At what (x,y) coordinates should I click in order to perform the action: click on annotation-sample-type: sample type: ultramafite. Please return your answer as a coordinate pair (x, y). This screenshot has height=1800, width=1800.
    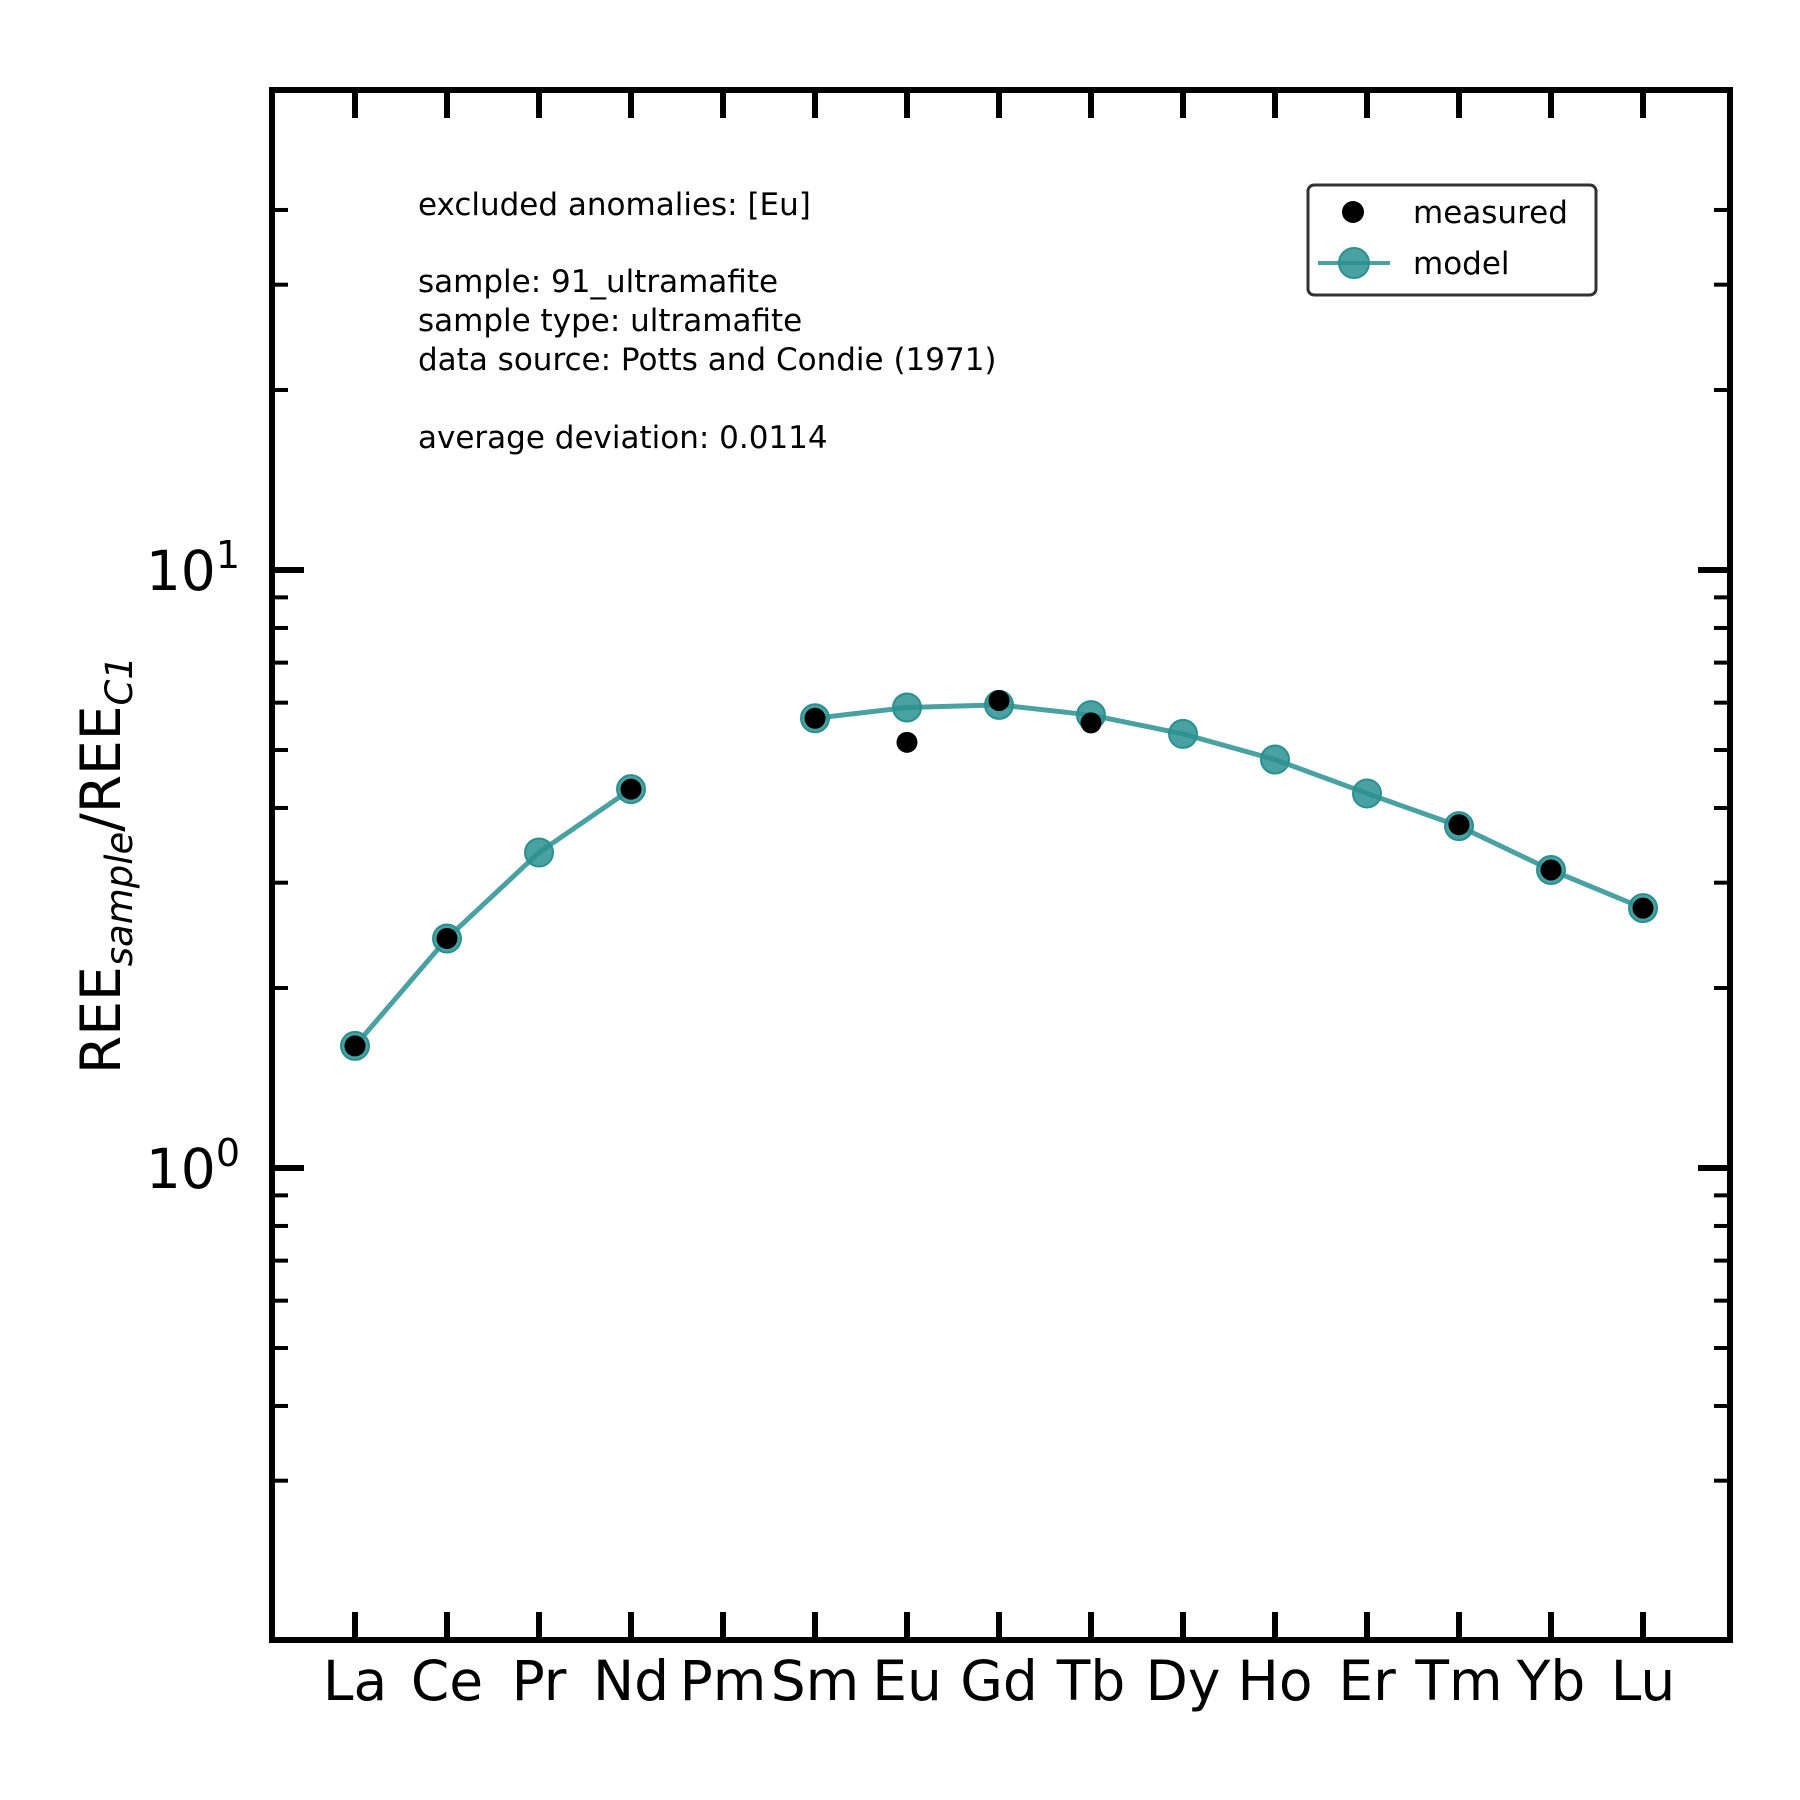
    Looking at the image, I should click on (610, 321).